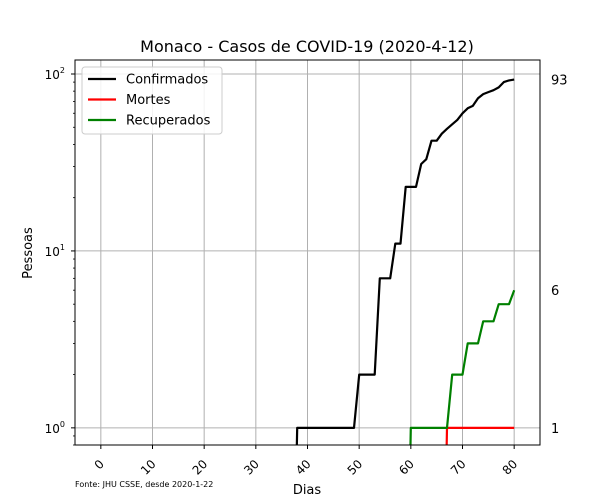 The height and width of the screenshot is (500, 600). Describe the element at coordinates (148, 467) in the screenshot. I see `x-tick-label: 10` at that location.